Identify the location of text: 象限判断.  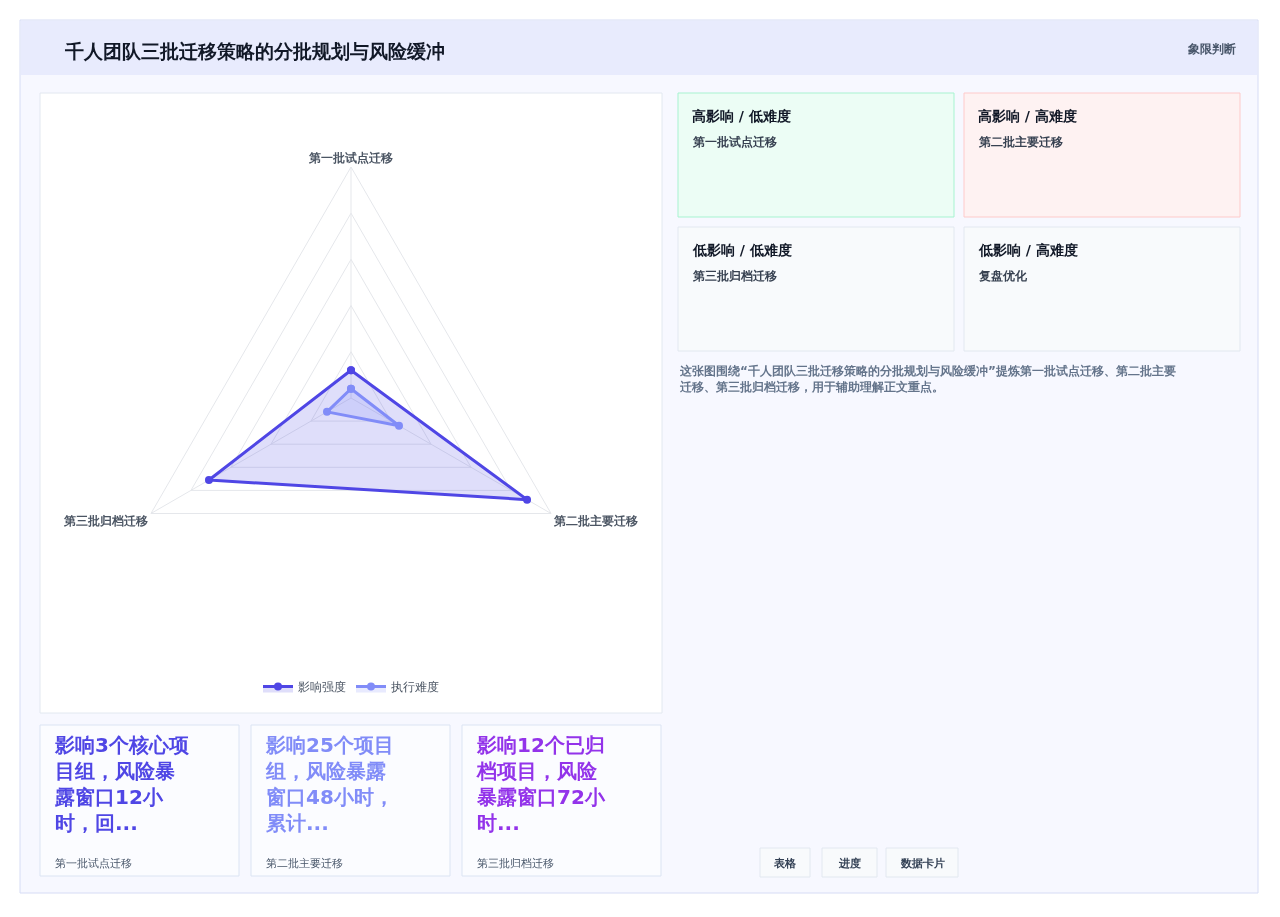
(1211, 49).